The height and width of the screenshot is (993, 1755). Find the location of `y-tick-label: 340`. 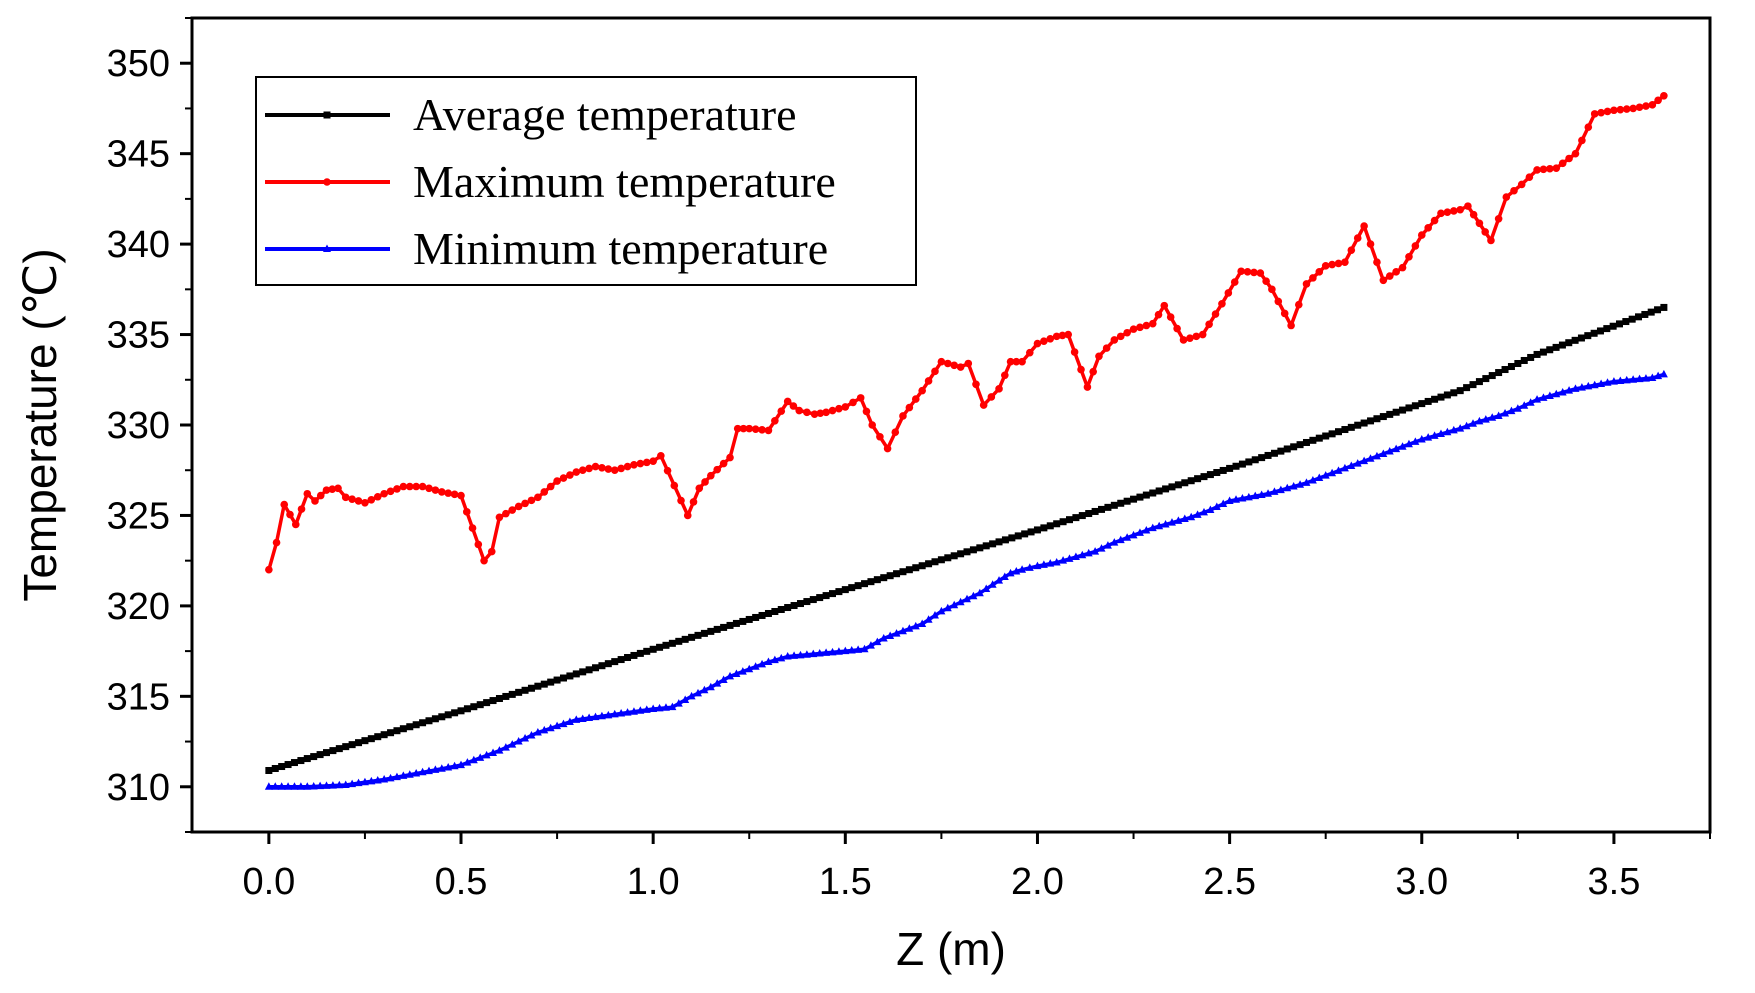

y-tick-label: 340 is located at coordinates (138, 245).